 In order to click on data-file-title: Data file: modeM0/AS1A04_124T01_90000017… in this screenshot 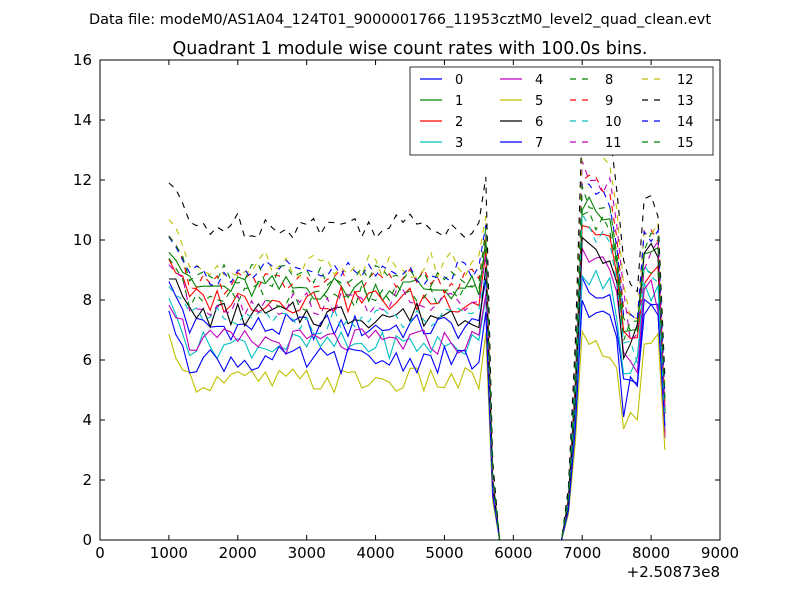, I will do `click(400, 20)`.